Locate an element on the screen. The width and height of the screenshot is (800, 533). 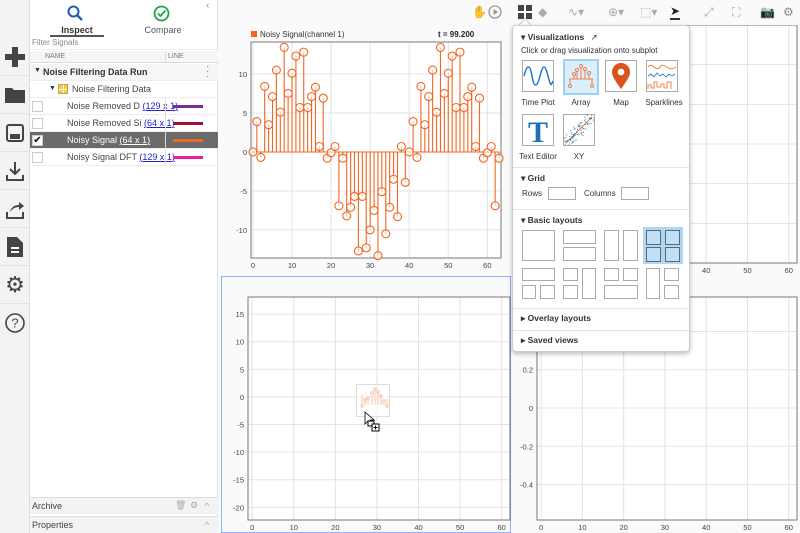
help-button: ? is located at coordinates (15, 323).